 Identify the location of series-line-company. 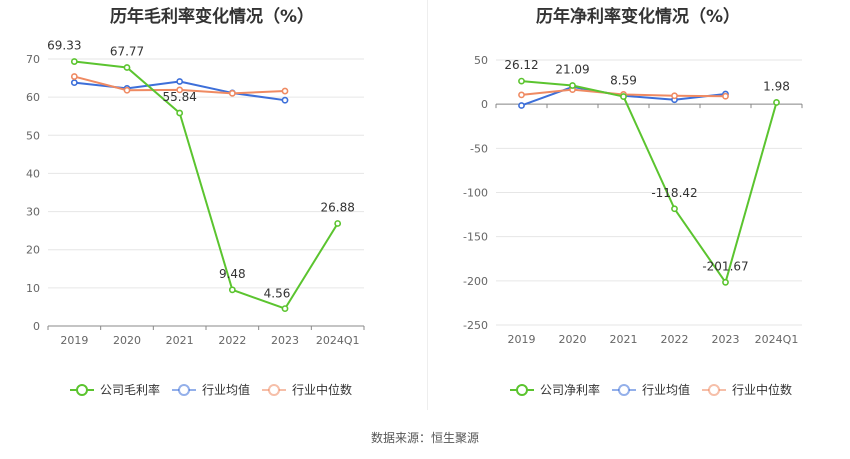
(649, 182).